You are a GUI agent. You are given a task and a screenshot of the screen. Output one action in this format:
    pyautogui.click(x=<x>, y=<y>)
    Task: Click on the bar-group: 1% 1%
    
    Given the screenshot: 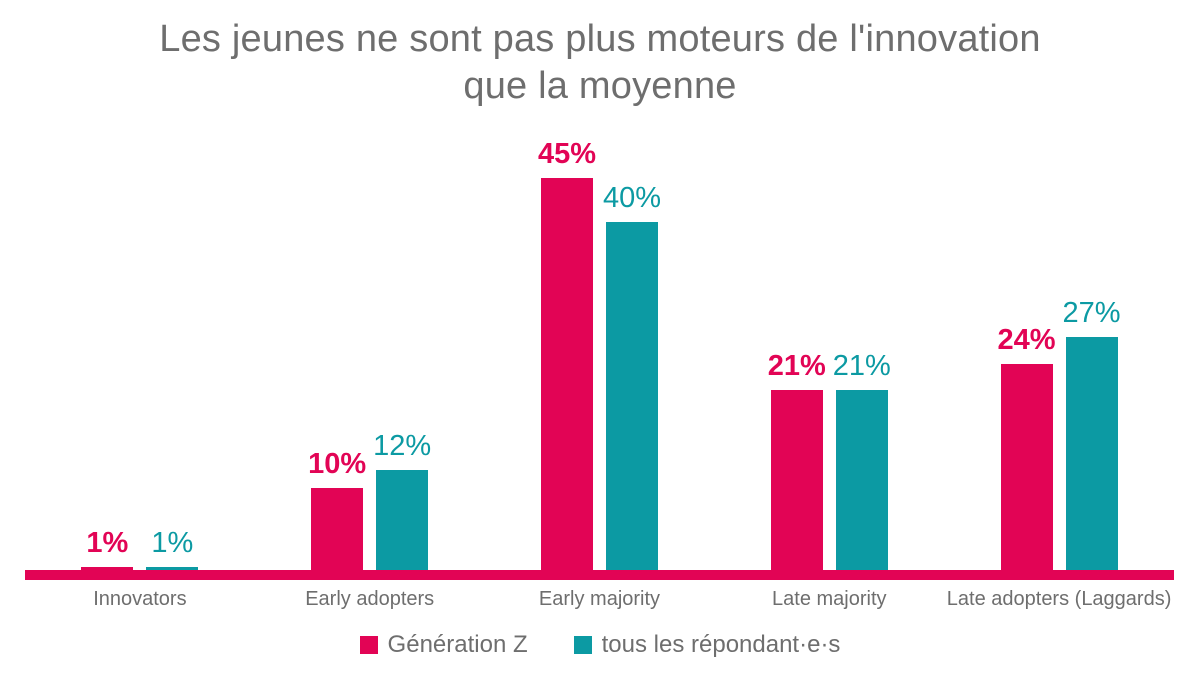 What is the action you would take?
    pyautogui.click(x=140, y=371)
    